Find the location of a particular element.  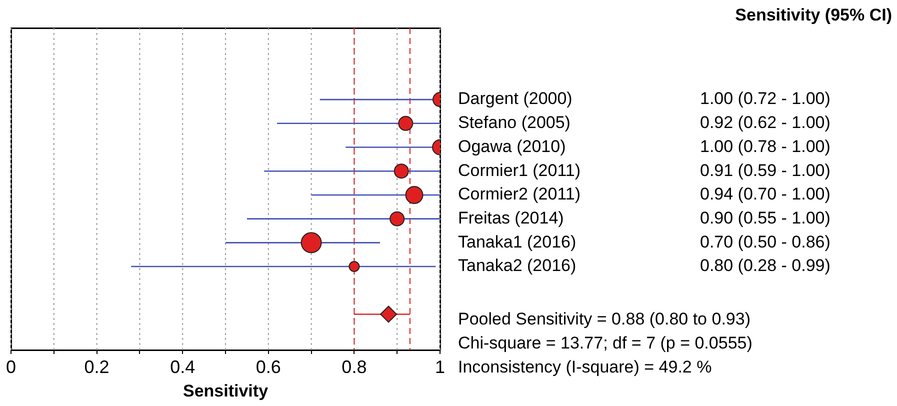

data-label: 0.80 (0.28 - 0.99) is located at coordinates (765, 266).